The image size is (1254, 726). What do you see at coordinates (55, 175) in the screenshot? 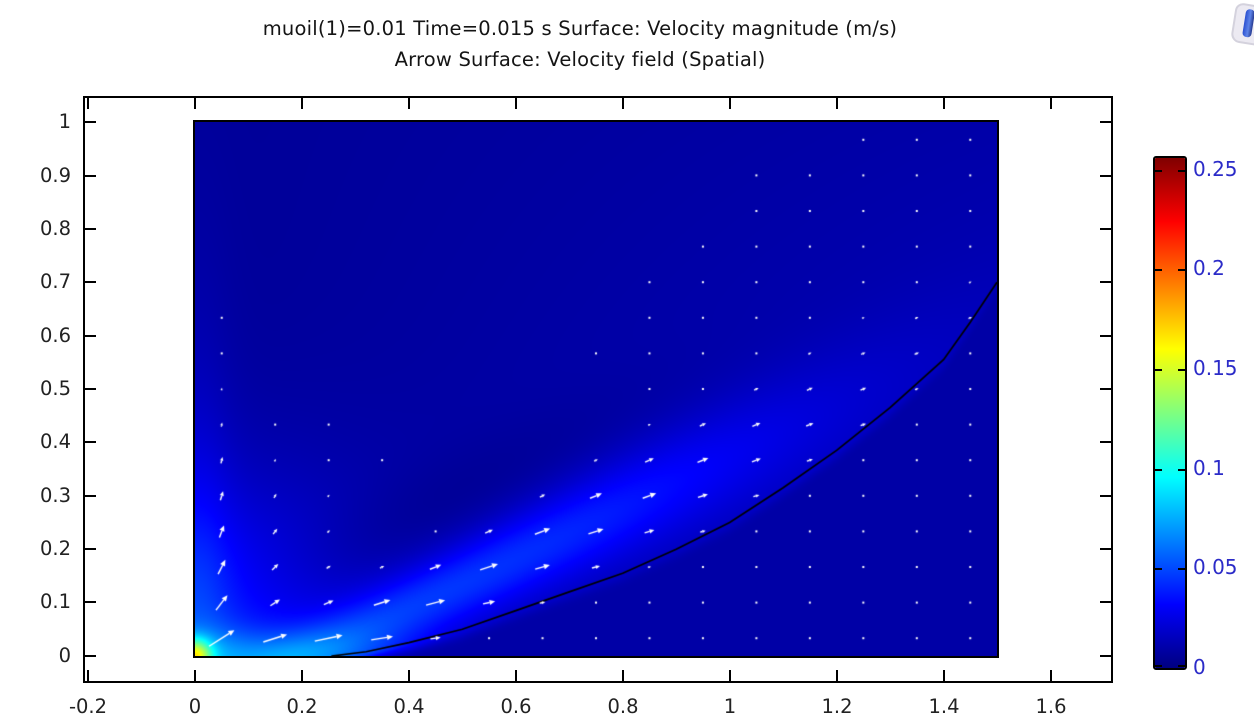
I see `y-tick-label: 0.9` at bounding box center [55, 175].